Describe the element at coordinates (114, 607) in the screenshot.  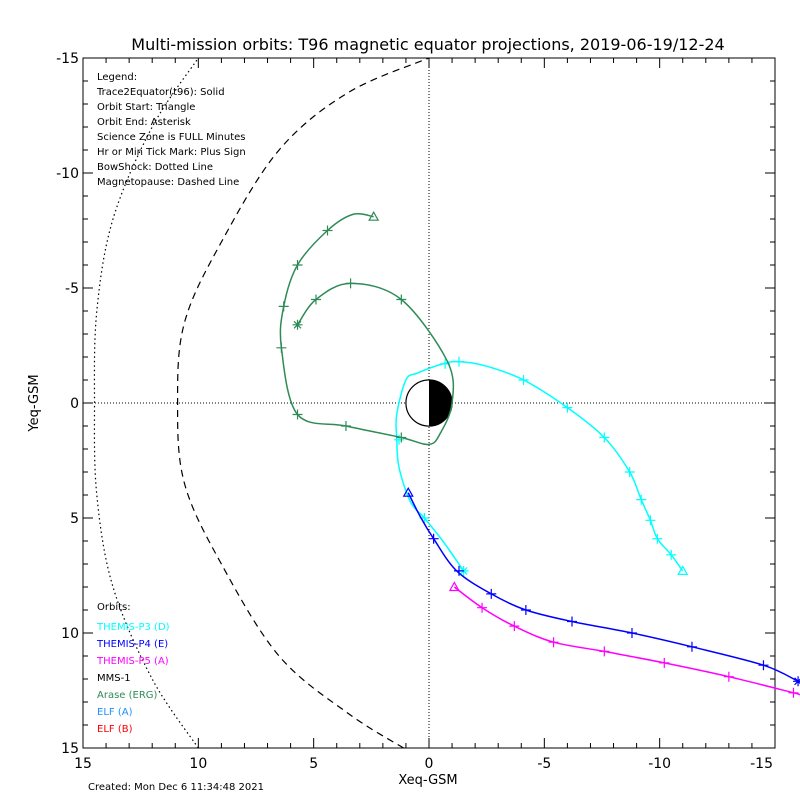
I see `orbits-header: Orbits:` at that location.